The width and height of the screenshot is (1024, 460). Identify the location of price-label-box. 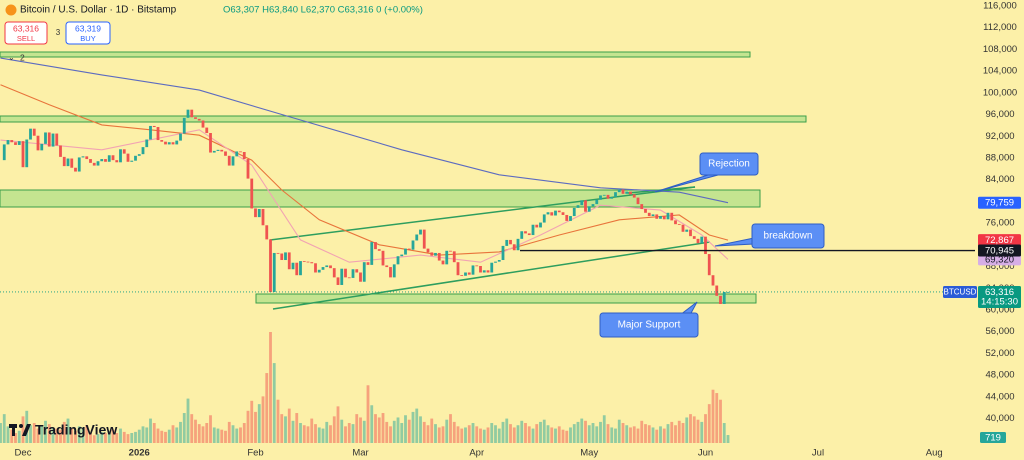
(999, 240).